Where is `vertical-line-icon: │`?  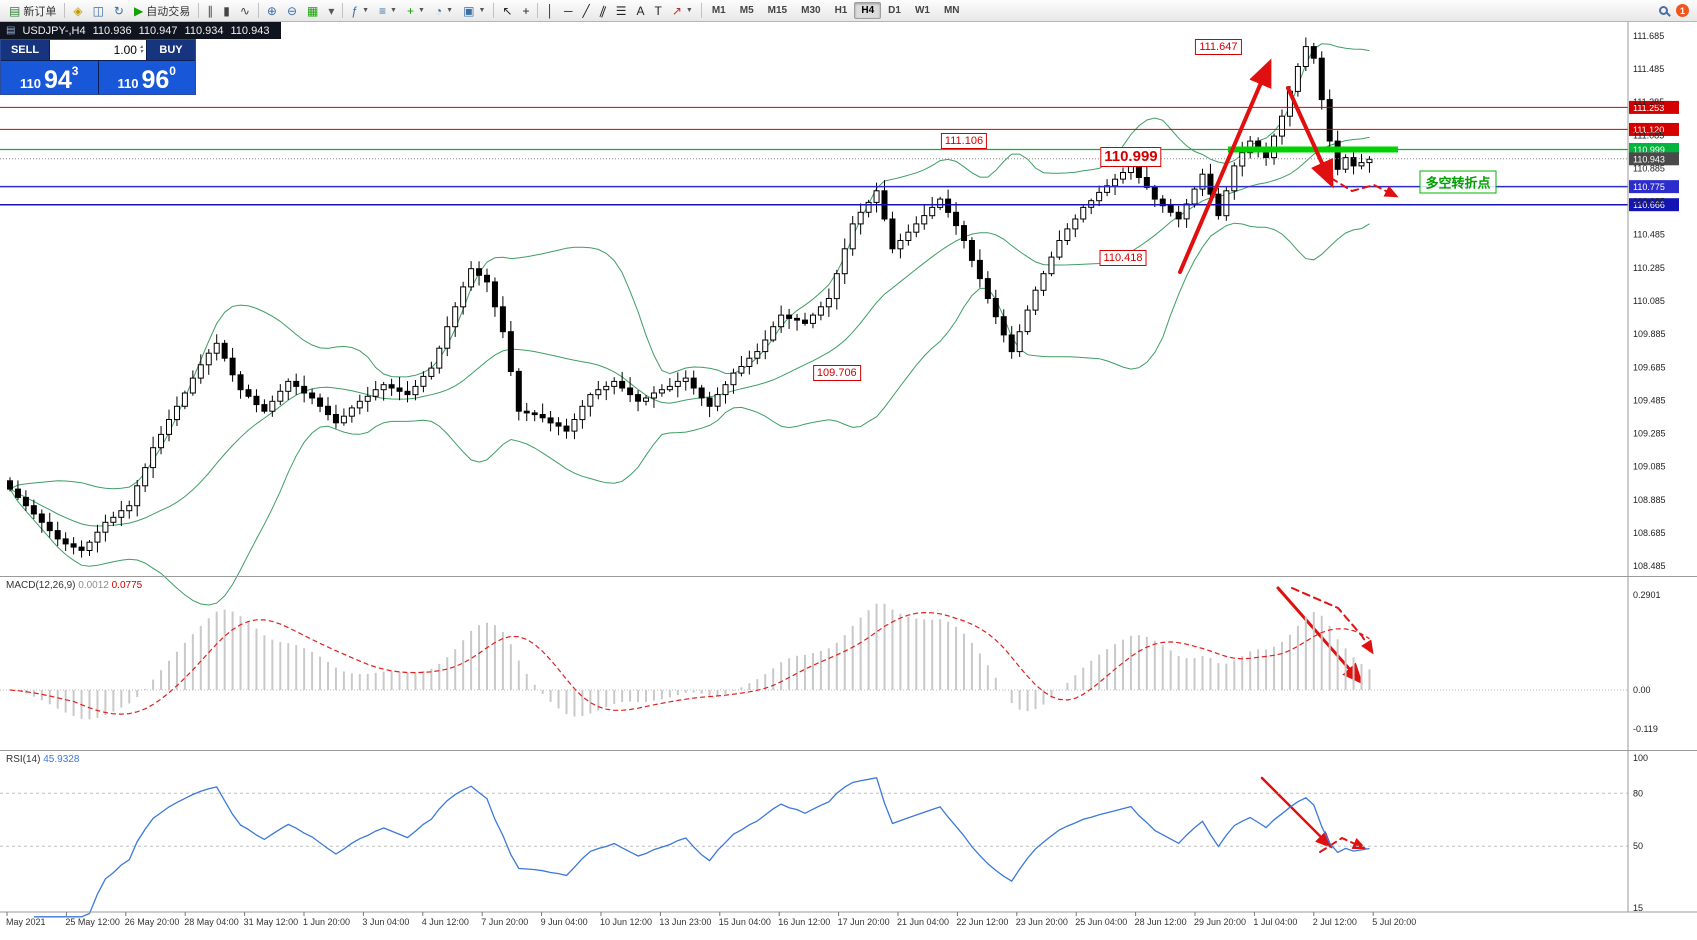
vertical-line-icon: │ is located at coordinates (550, 10).